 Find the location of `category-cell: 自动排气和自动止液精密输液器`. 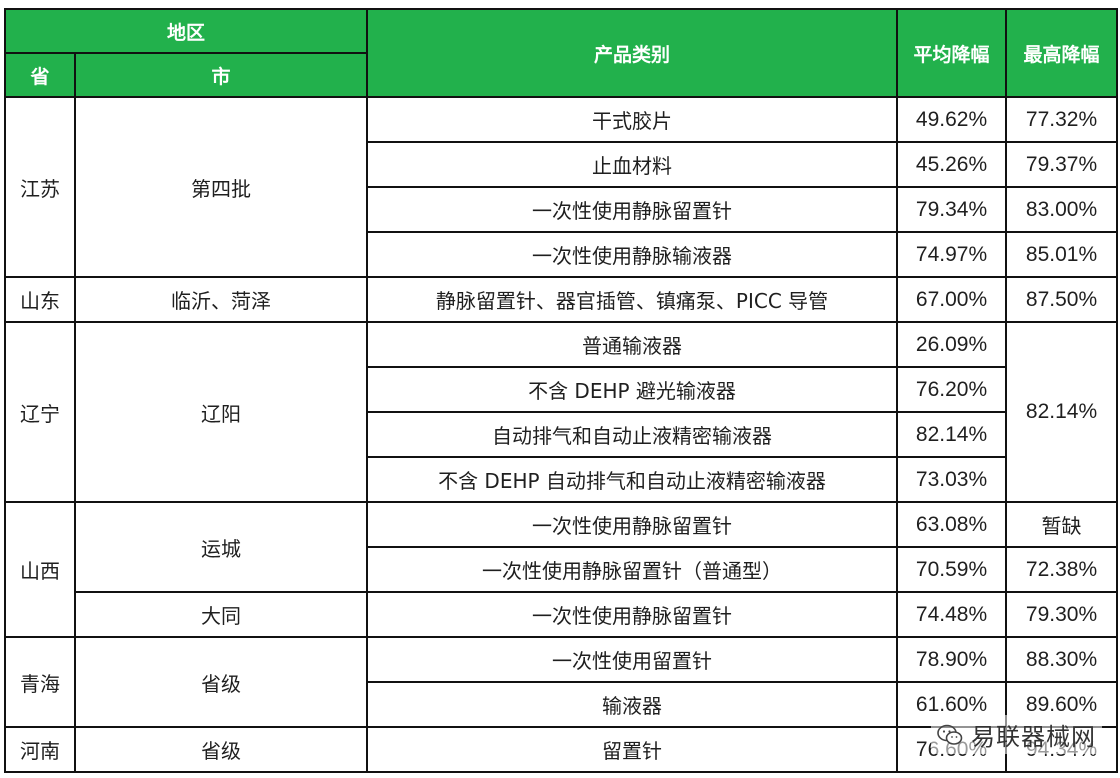

category-cell: 自动排气和自动止液精密输液器 is located at coordinates (632, 434).